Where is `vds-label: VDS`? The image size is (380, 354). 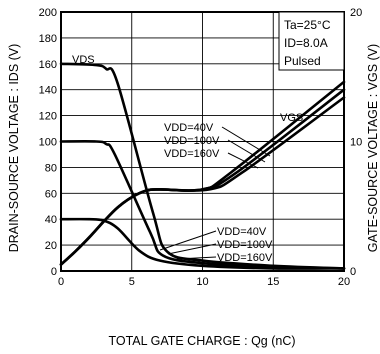 vds-label: VDS is located at coordinates (83, 60).